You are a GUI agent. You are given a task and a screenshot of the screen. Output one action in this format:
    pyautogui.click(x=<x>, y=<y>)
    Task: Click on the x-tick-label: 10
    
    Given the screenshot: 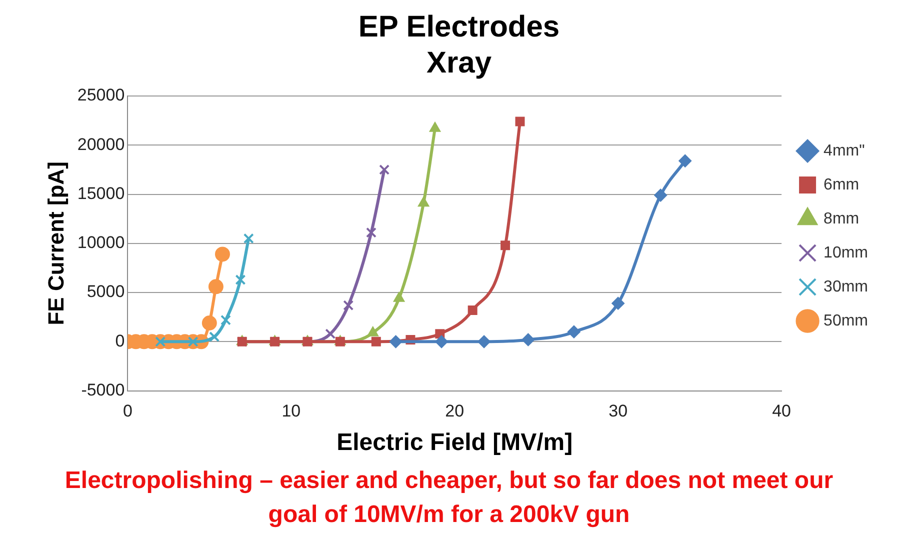 What is the action you would take?
    pyautogui.click(x=291, y=411)
    